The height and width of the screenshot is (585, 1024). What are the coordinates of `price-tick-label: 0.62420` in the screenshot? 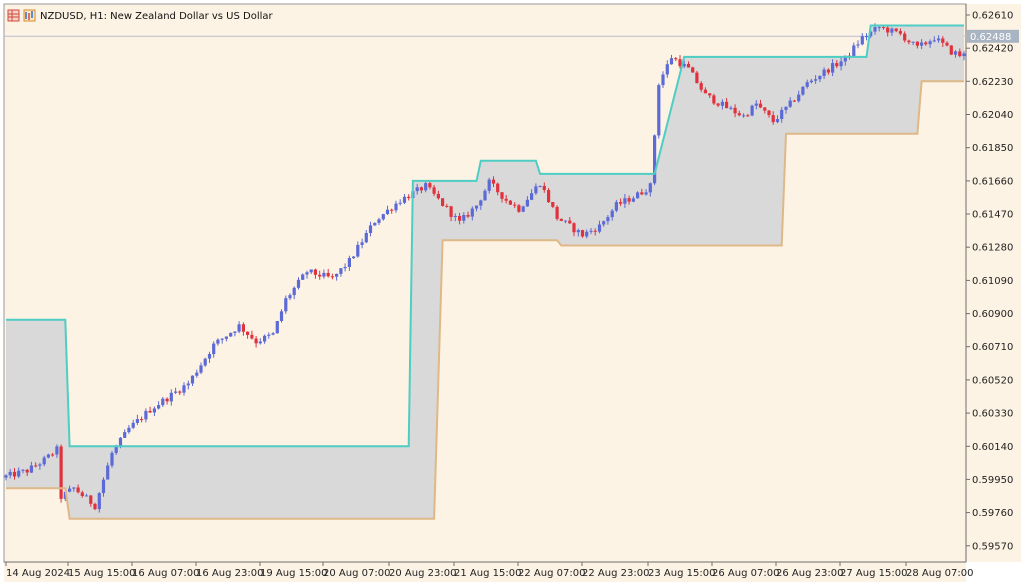 It's located at (992, 49).